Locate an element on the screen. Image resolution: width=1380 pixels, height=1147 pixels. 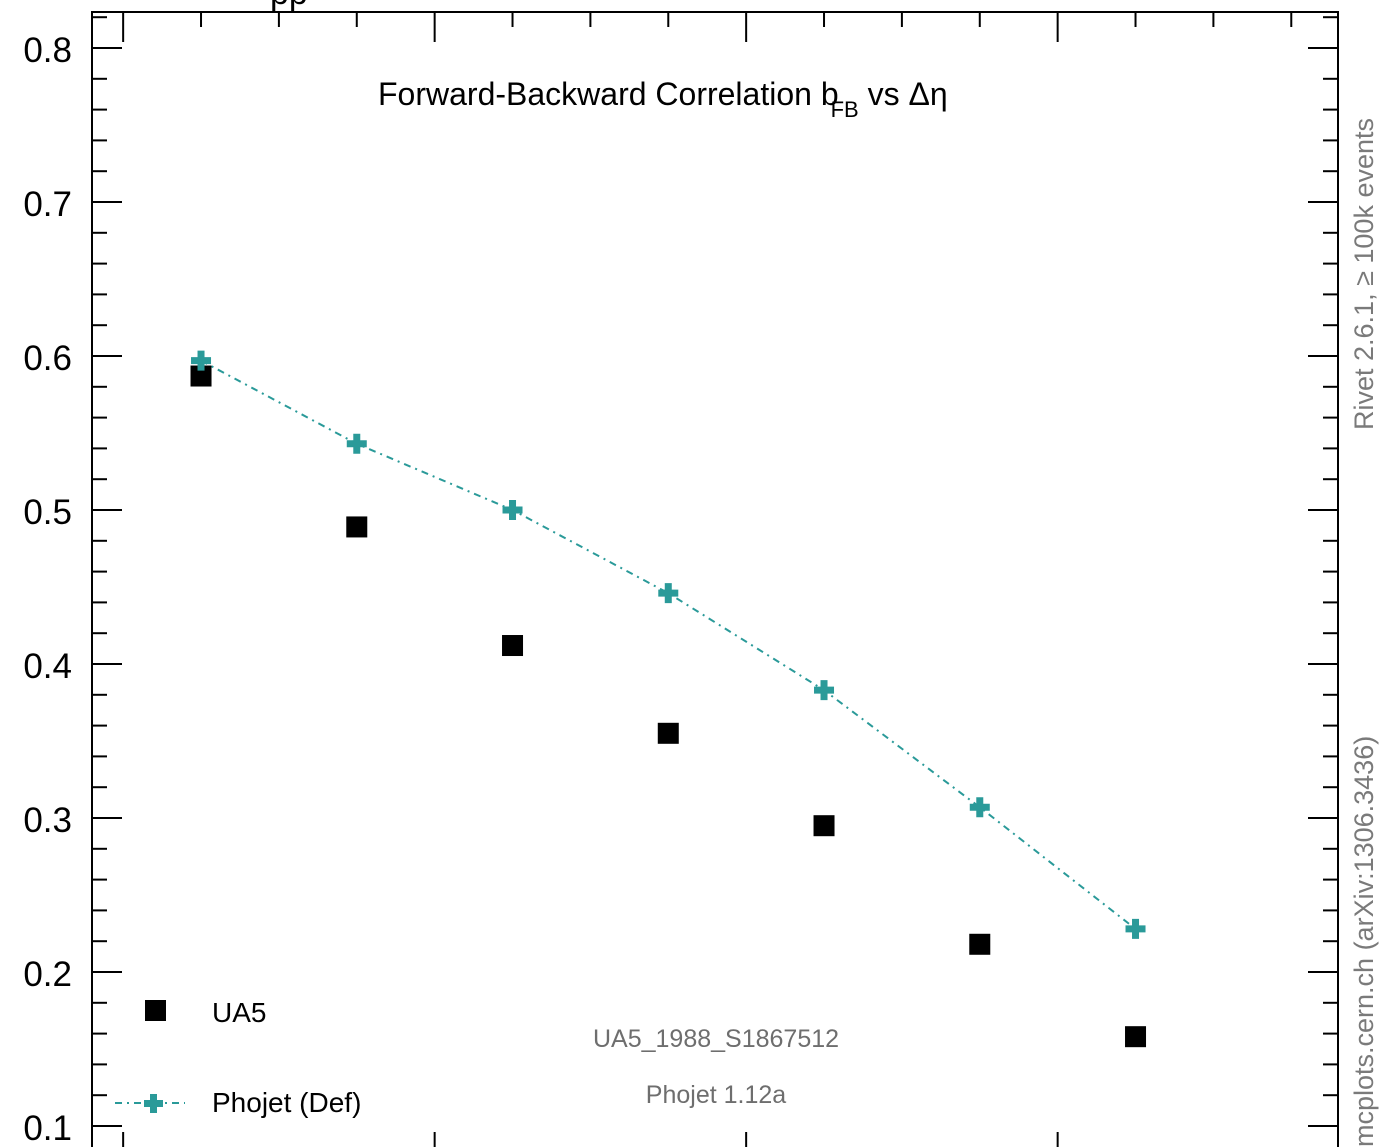
analysis-id-label: UA5_1988_S1867512 is located at coordinates (716, 1039).